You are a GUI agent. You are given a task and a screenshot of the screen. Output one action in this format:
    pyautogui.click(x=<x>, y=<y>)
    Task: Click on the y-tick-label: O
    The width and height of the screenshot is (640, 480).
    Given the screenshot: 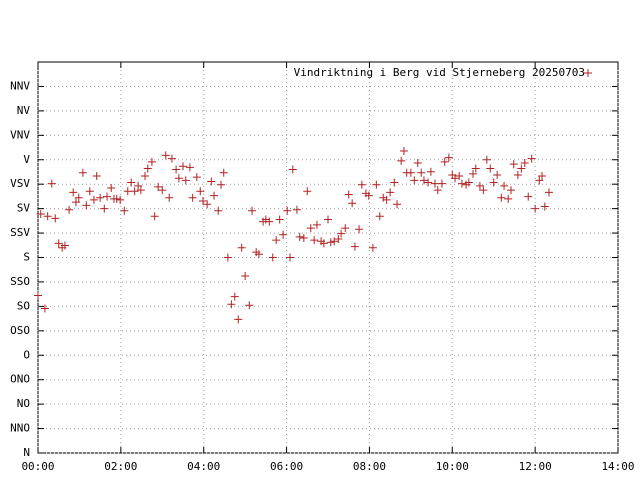 What is the action you would take?
    pyautogui.click(x=26, y=354)
    